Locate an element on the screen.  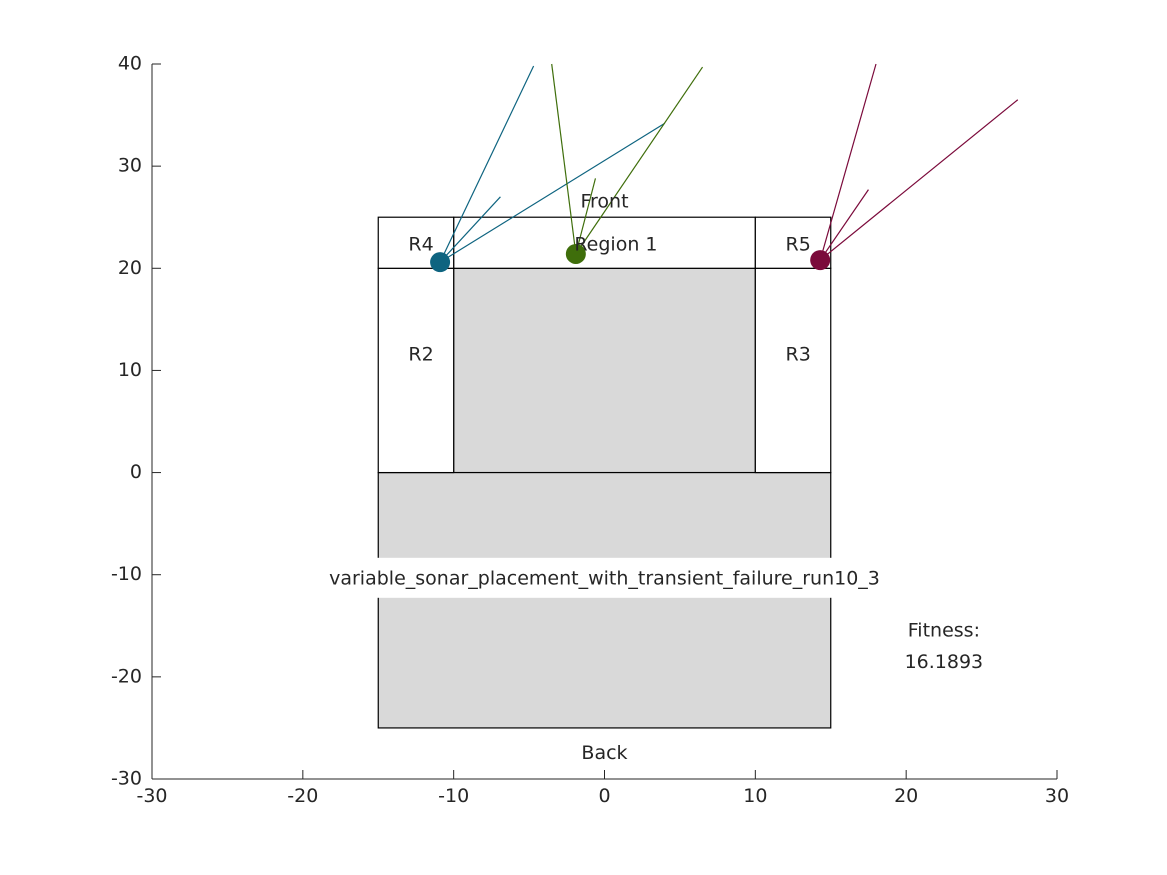
y-tick-label: 40 is located at coordinates (130, 64).